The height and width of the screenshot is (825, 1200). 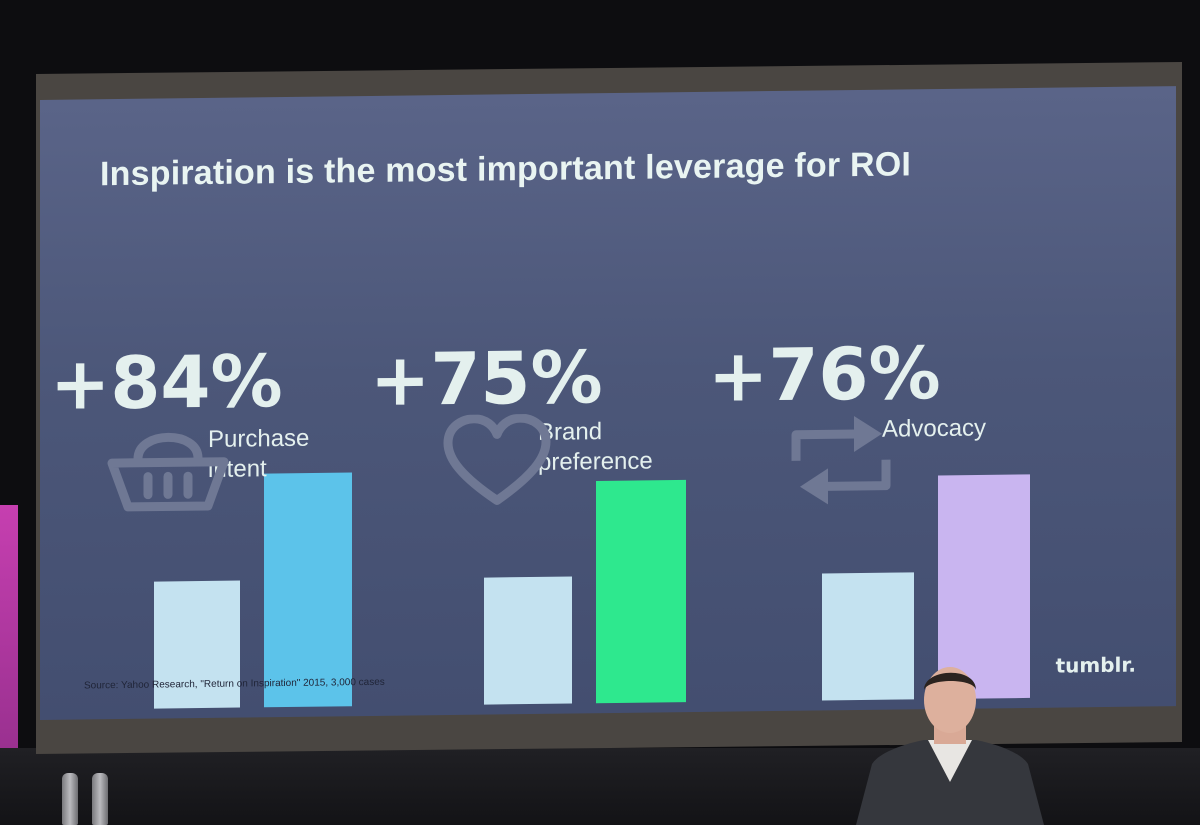 What do you see at coordinates (486, 378) in the screenshot?
I see `stat-brand-preference: +75%` at bounding box center [486, 378].